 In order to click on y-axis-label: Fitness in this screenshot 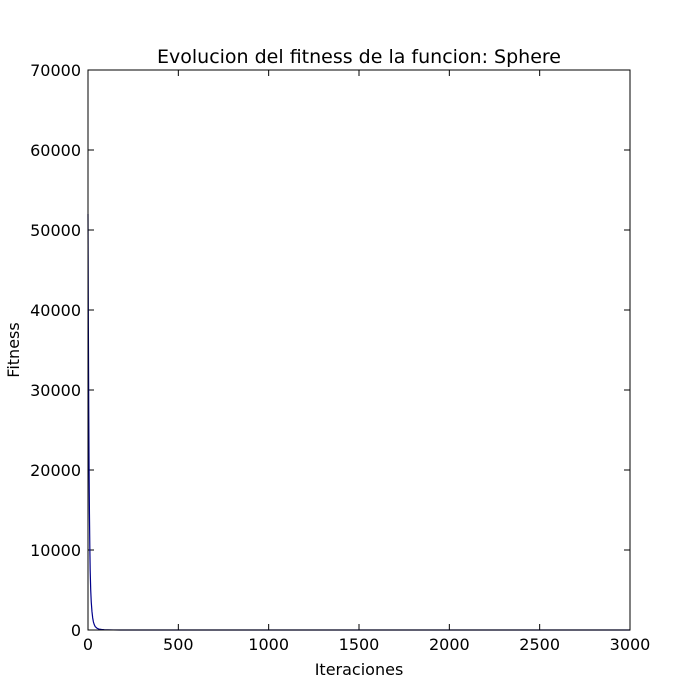, I will do `click(13, 349)`.